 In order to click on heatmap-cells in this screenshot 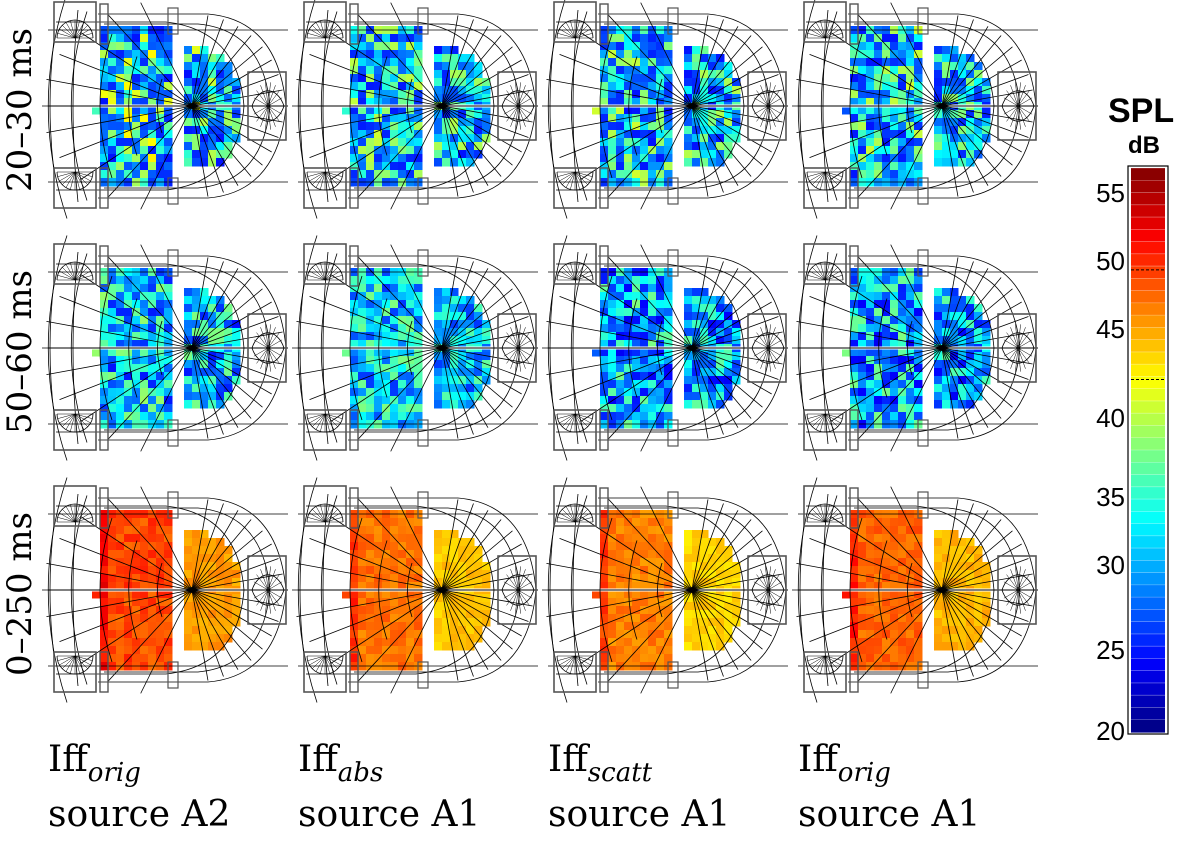, I will do `click(666, 590)`.